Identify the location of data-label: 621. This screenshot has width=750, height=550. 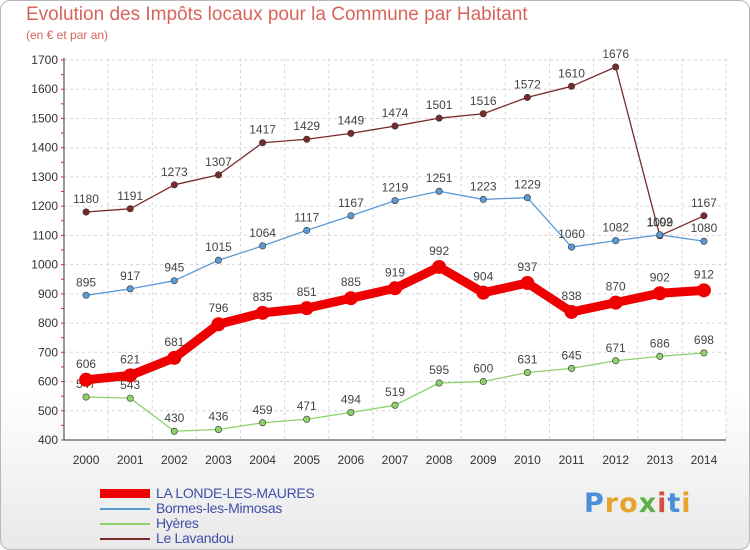
(130, 359).